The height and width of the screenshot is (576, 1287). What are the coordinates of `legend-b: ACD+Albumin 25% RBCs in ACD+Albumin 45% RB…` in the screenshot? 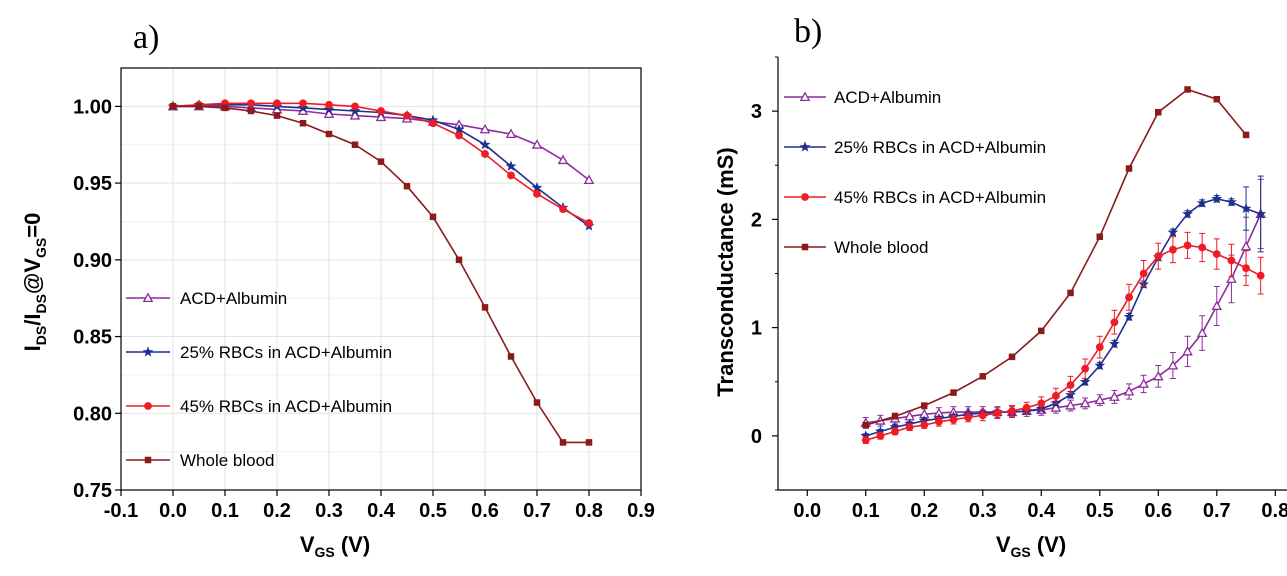 It's located at (915, 172).